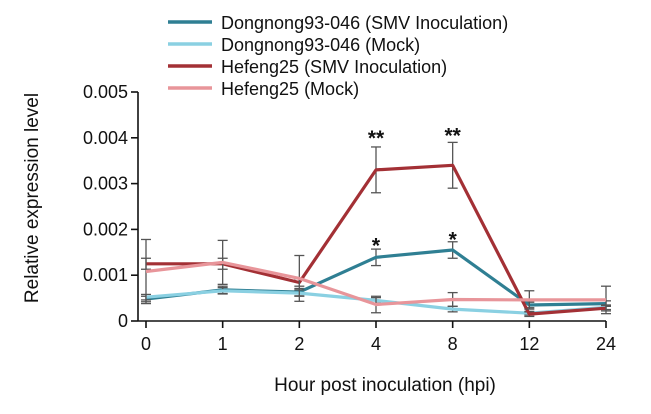 This screenshot has height=414, width=651. What do you see at coordinates (334, 67) in the screenshot?
I see `legend-label: Hefeng25 (SMV Inoculation)` at bounding box center [334, 67].